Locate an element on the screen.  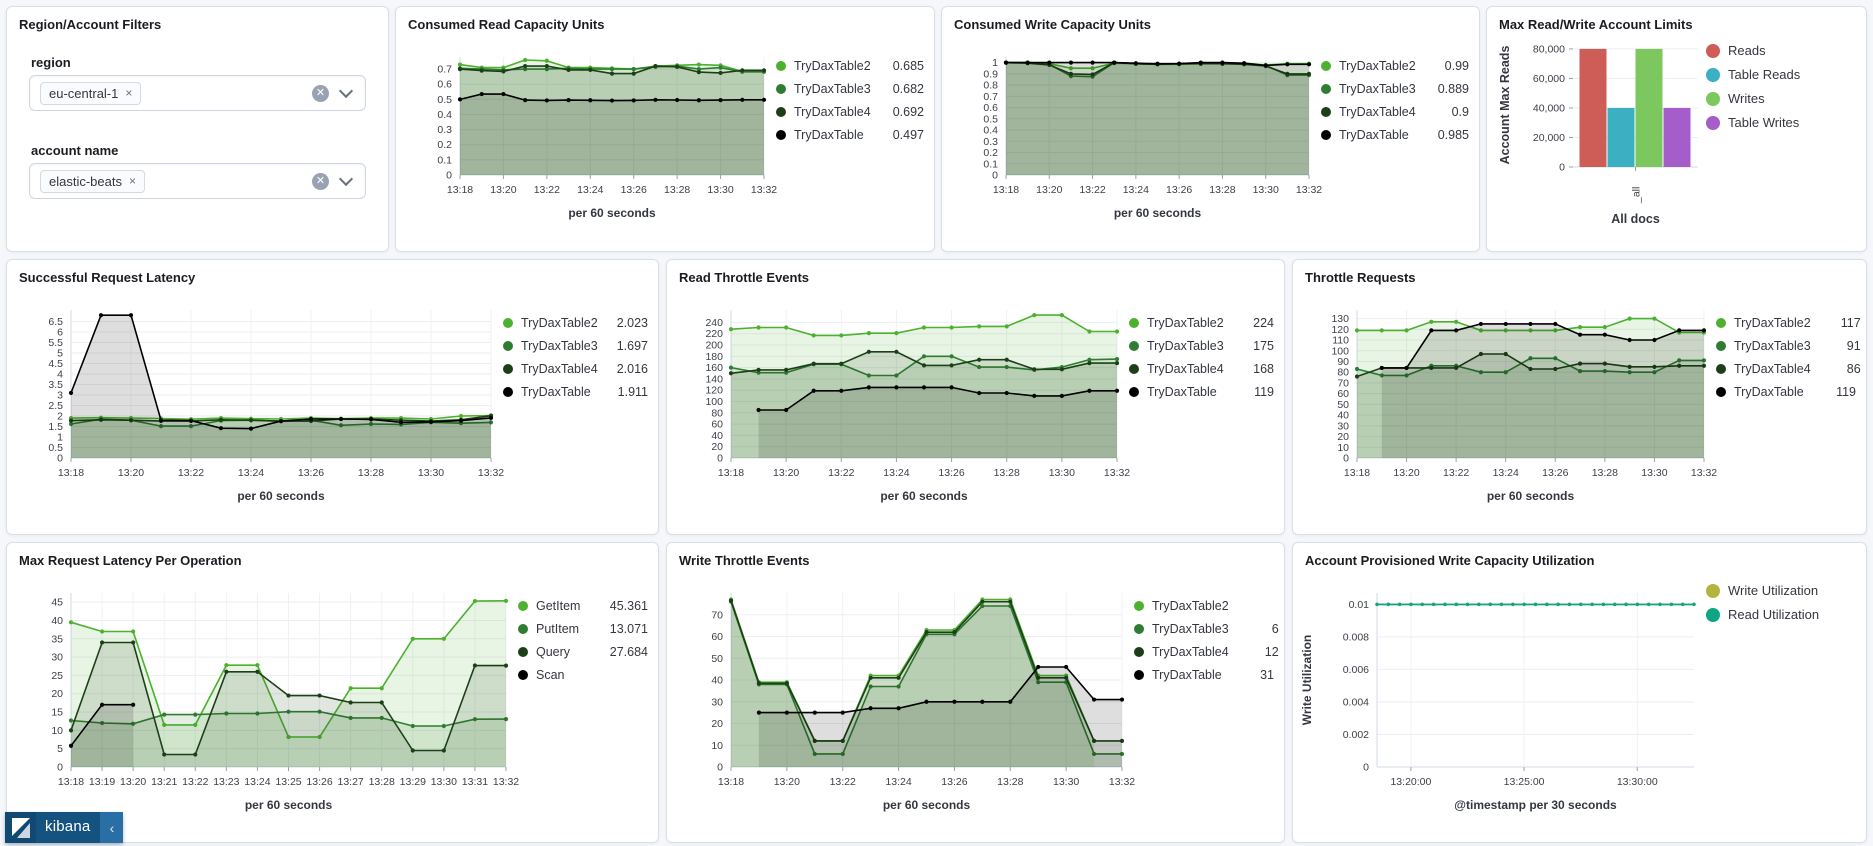
panel-title: Consumed Write Capacity Units is located at coordinates (1052, 24).